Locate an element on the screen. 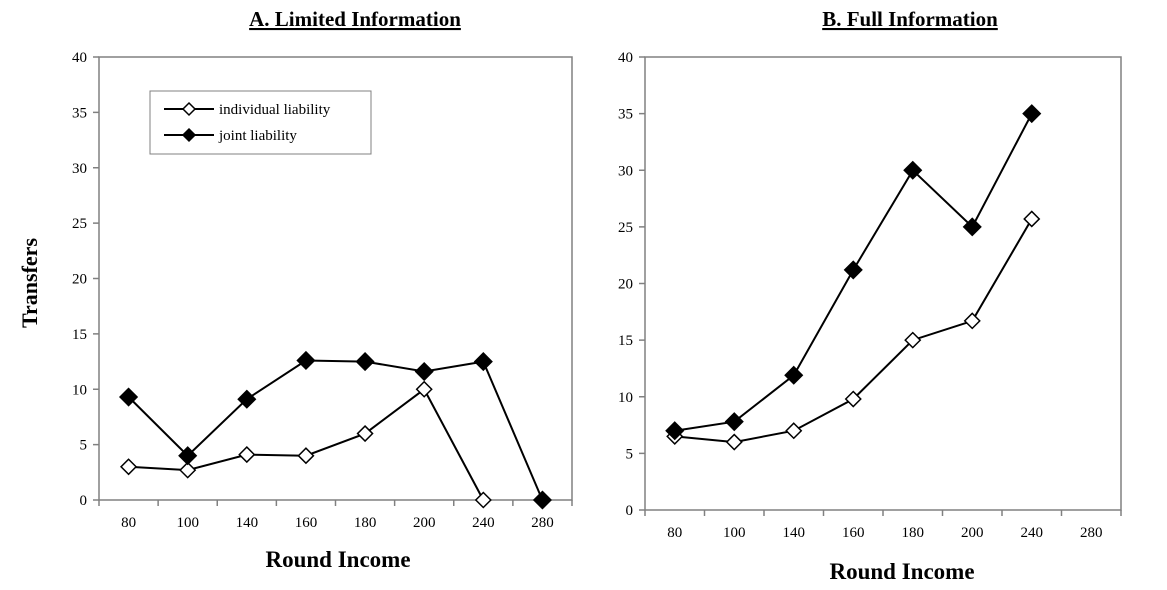 The height and width of the screenshot is (590, 1167). legend-label-individual: individual liability is located at coordinates (275, 110).